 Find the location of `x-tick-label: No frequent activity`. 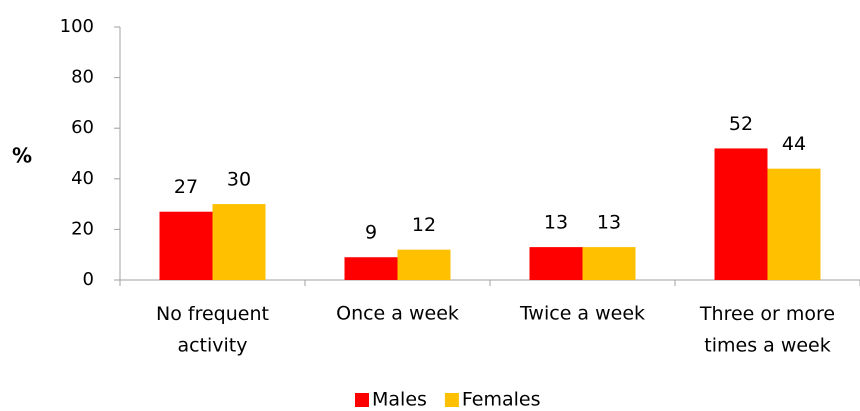

x-tick-label: No frequent activity is located at coordinates (212, 329).